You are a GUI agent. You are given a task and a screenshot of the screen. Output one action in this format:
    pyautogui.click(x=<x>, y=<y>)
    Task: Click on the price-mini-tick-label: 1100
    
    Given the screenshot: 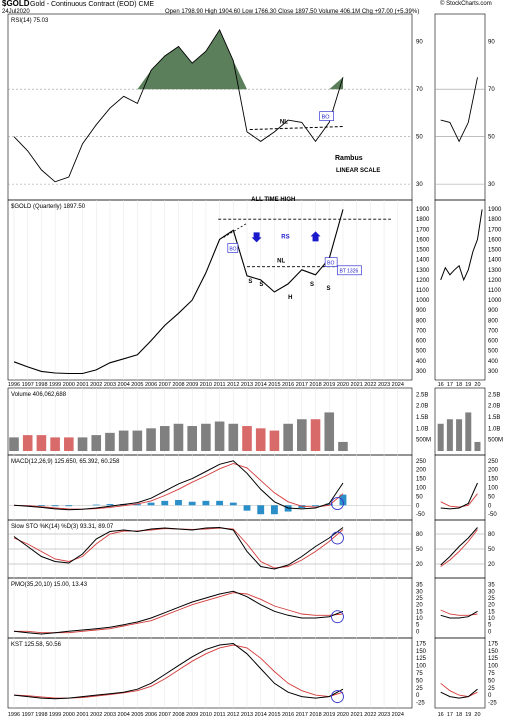 What is the action you would take?
    pyautogui.click(x=495, y=291)
    